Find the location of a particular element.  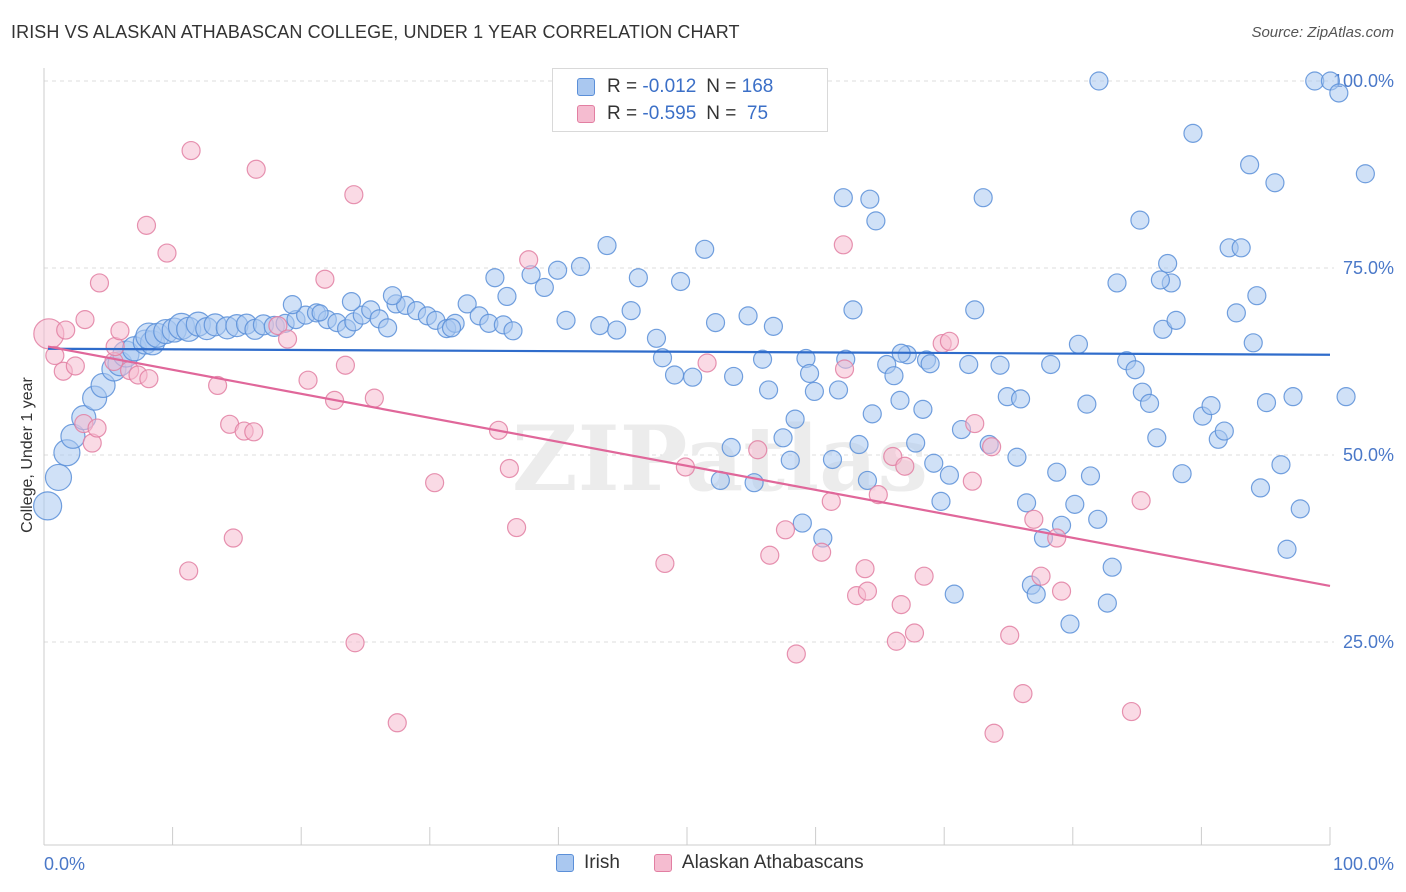

legend-item-irish: Irish is located at coordinates (588, 863).